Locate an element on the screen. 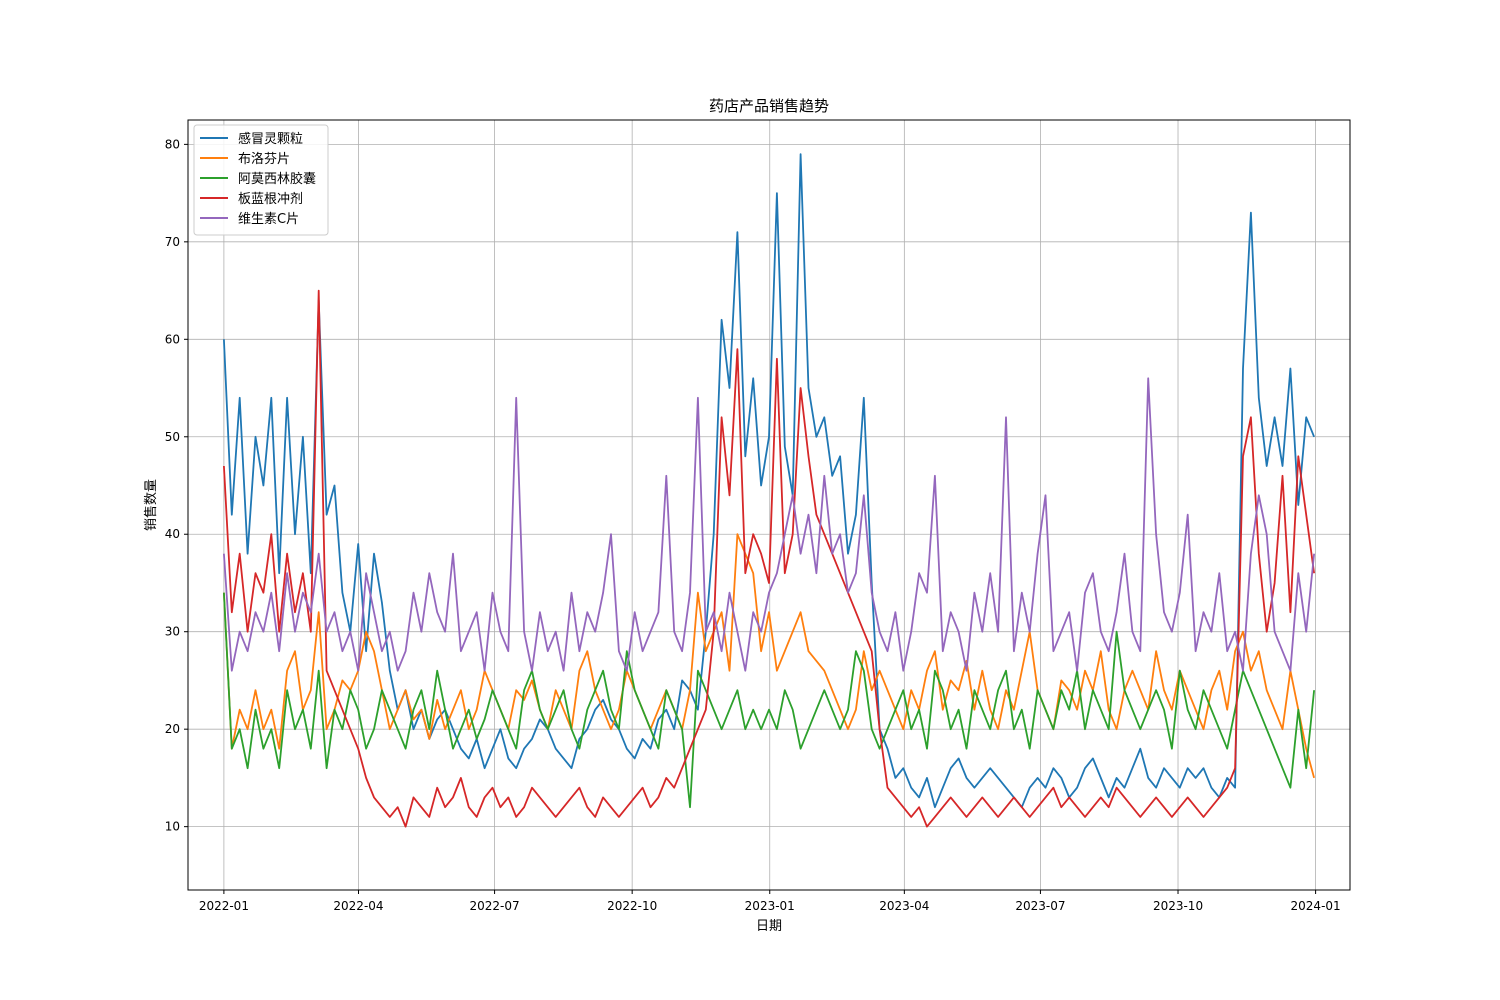 This screenshot has width=1500, height=1000. x-tick-label: 2022-04 is located at coordinates (358, 906).